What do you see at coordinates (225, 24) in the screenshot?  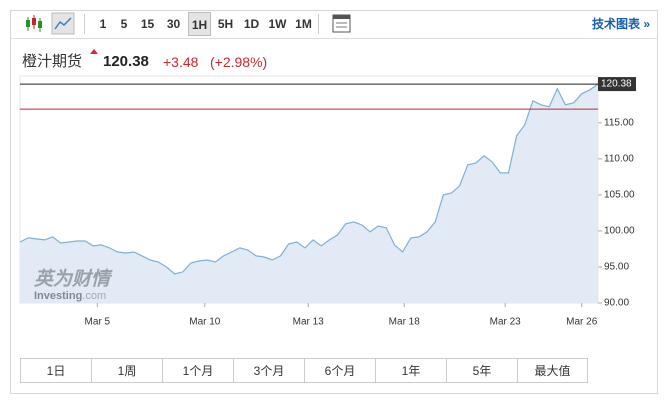 I see `interval-button: 5H` at bounding box center [225, 24].